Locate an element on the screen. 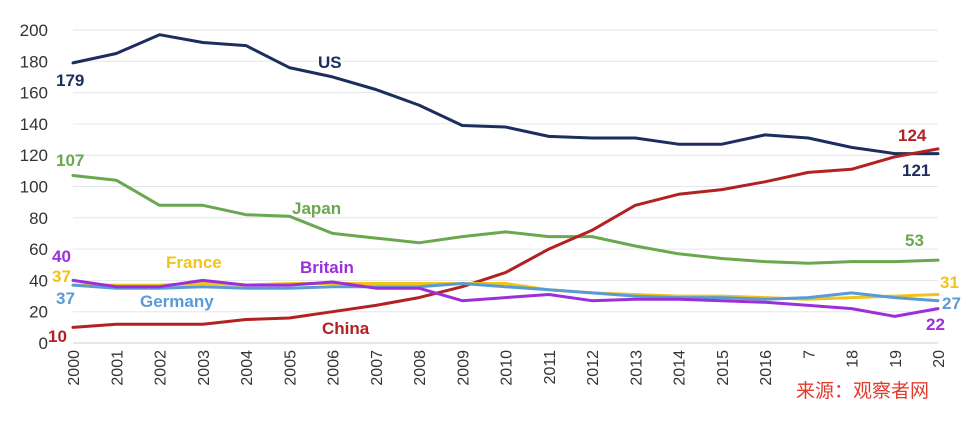 Image resolution: width=969 pixels, height=424 pixels. x-tick-label: 2009 is located at coordinates (463, 368).